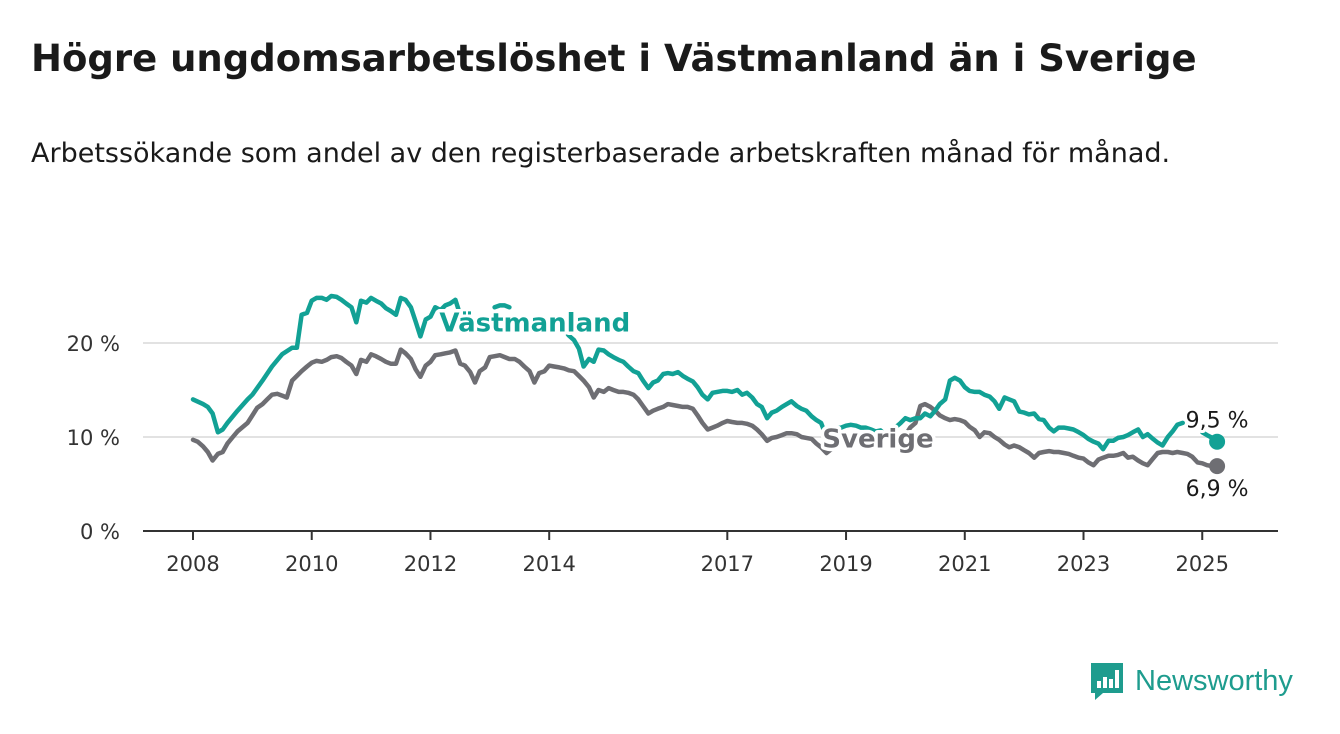 This screenshot has height=734, width=1340. What do you see at coordinates (845, 564) in the screenshot?
I see `x-tick-label: 2019` at bounding box center [845, 564].